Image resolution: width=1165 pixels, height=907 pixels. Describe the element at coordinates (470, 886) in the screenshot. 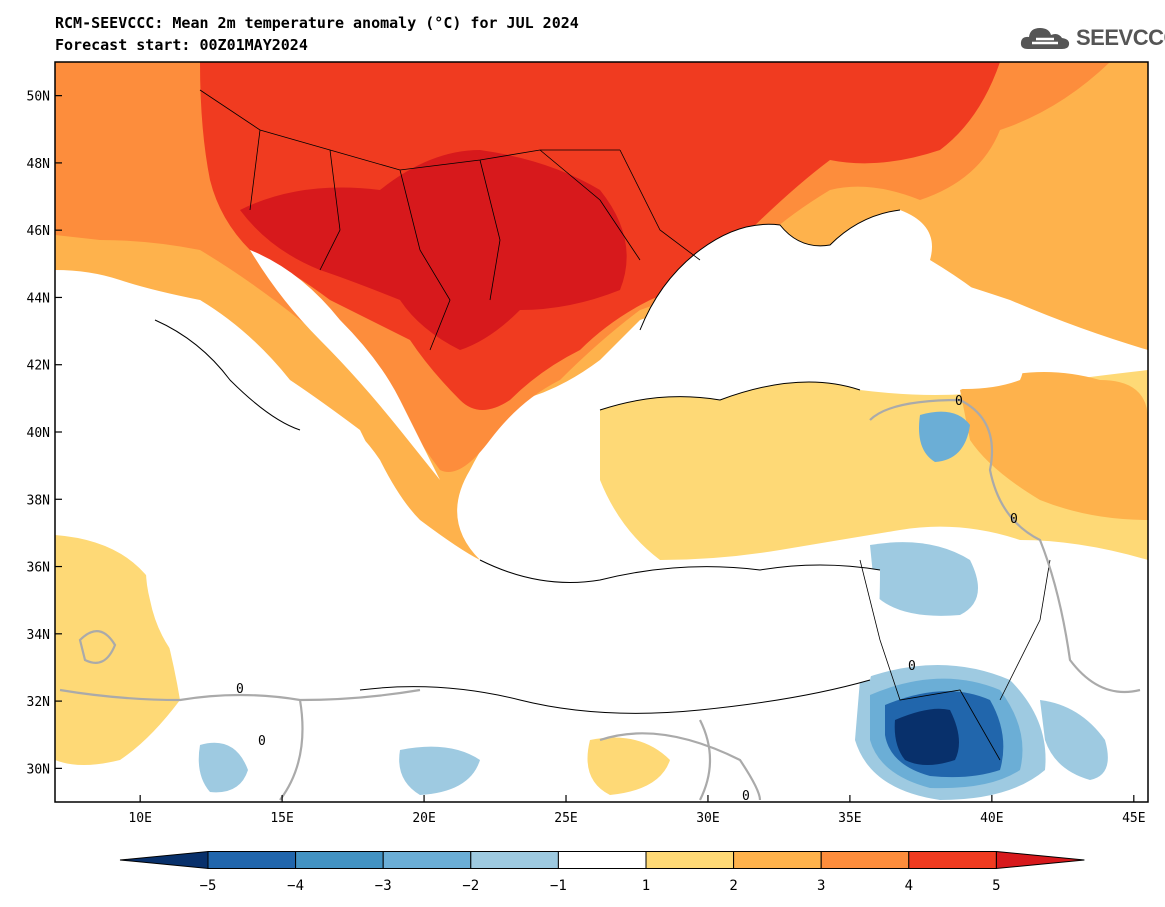

I see `colorbar-level-label: −2` at that location.